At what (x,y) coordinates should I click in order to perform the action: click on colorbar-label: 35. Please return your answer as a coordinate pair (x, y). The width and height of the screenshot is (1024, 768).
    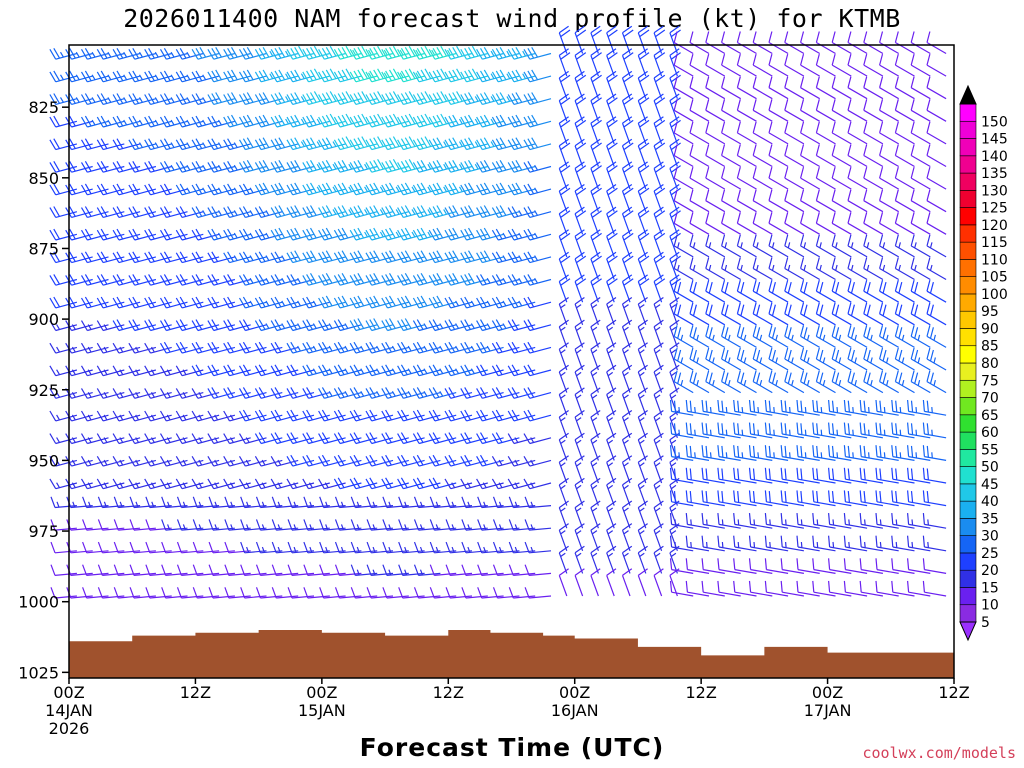
    Looking at the image, I should click on (990, 519).